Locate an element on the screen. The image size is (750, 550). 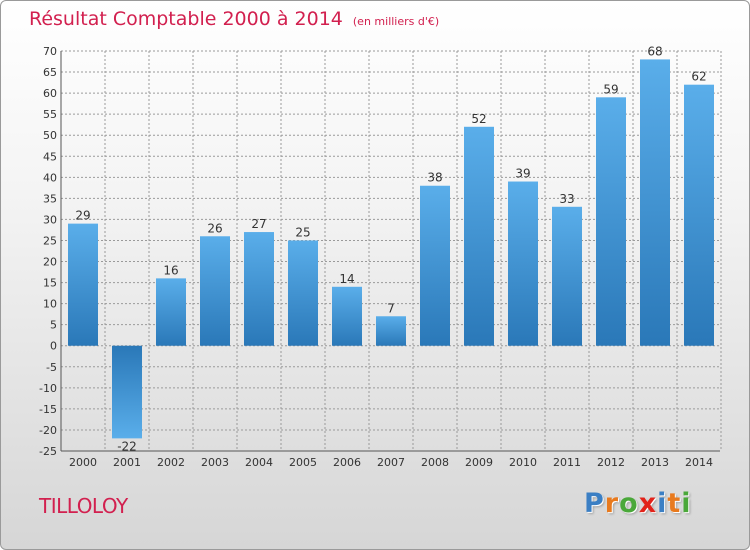
x-tick-label: 2001 is located at coordinates (127, 462).